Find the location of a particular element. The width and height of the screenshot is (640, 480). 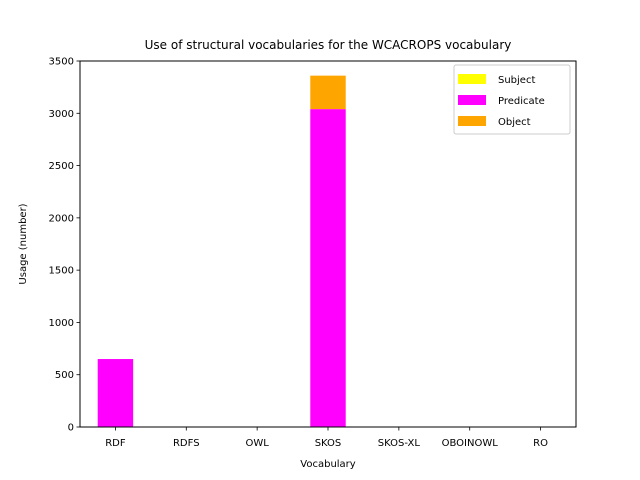

y-tick-label: 2000 is located at coordinates (61, 218).